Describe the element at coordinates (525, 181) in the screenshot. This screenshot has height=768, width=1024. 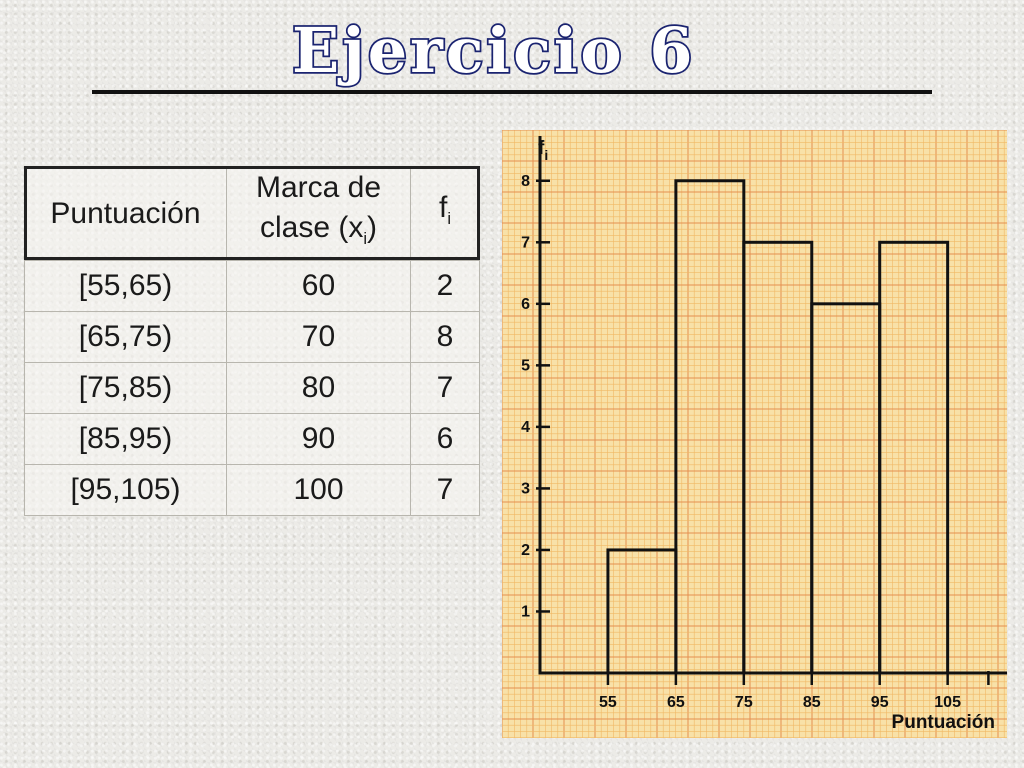
I see `y-tick-label: 8` at that location.